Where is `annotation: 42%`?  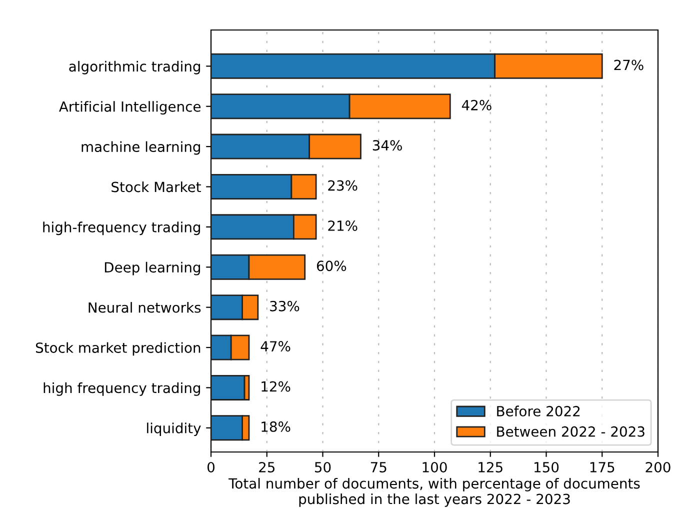
annotation: 42% is located at coordinates (477, 105).